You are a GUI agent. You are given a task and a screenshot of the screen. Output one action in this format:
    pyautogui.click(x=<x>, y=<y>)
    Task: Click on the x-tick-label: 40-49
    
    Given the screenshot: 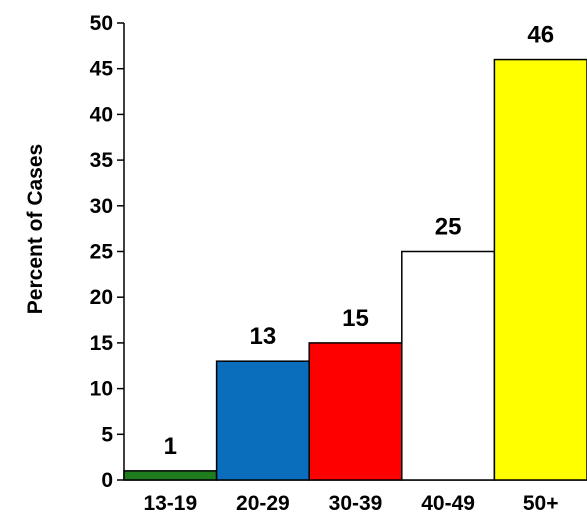 What is the action you would take?
    pyautogui.click(x=448, y=503)
    